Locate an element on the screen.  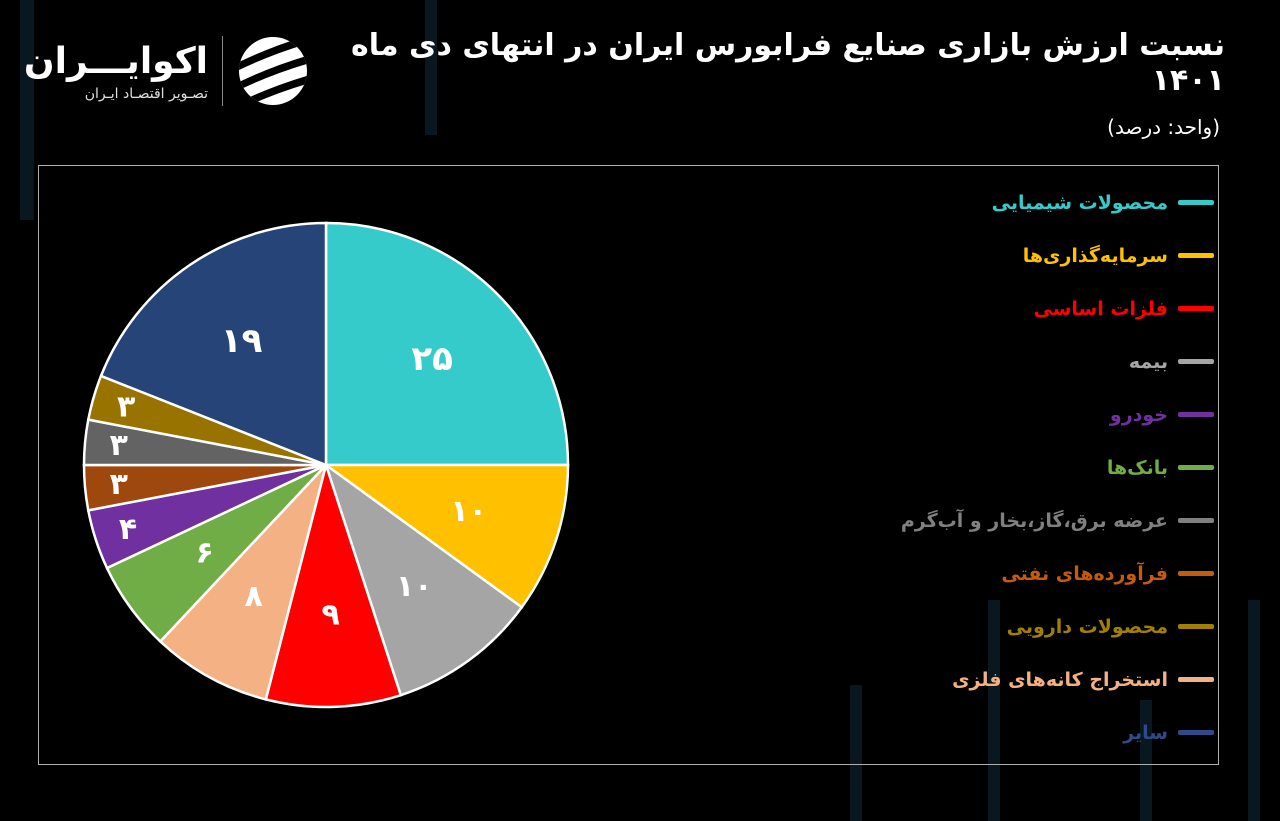
legend-item: سایر is located at coordinates (1024, 732).